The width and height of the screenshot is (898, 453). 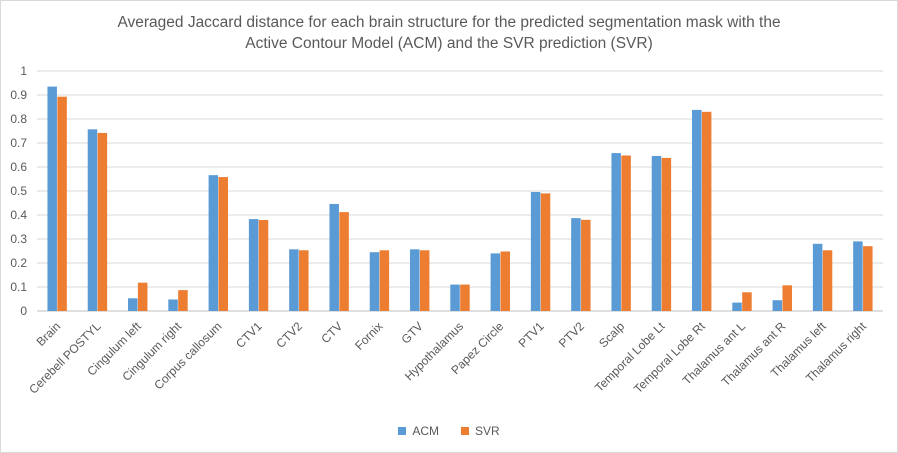 What do you see at coordinates (249, 335) in the screenshot?
I see `x-tick-label: CTV1` at bounding box center [249, 335].